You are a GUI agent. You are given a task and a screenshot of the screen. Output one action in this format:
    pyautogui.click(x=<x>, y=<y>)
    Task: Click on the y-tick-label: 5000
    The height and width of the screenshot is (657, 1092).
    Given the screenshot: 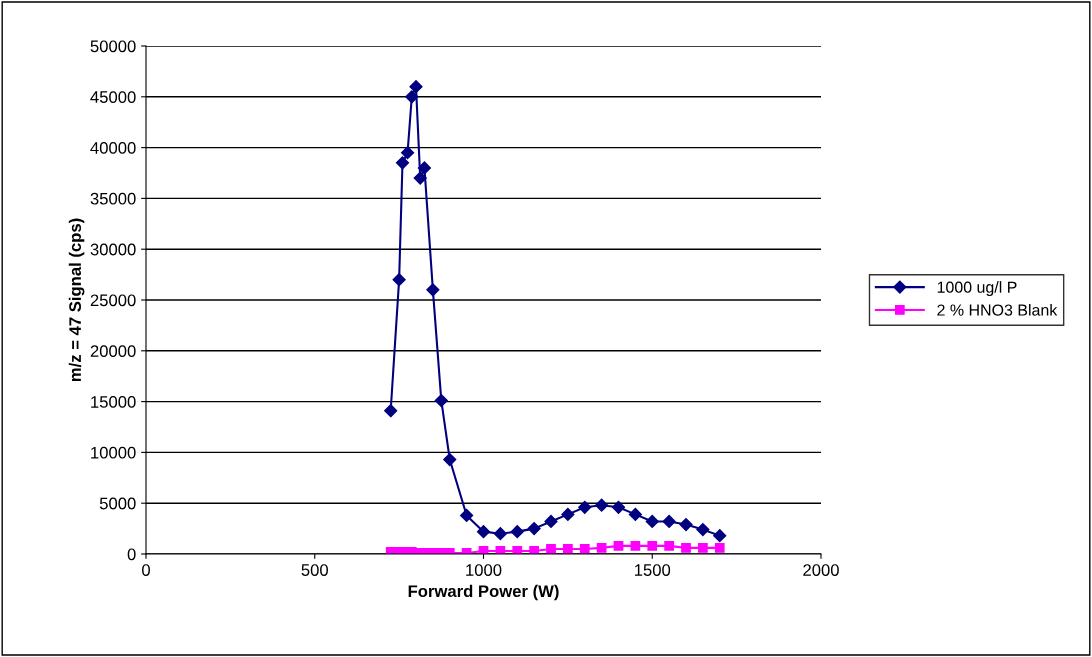 What is the action you would take?
    pyautogui.click(x=117, y=503)
    